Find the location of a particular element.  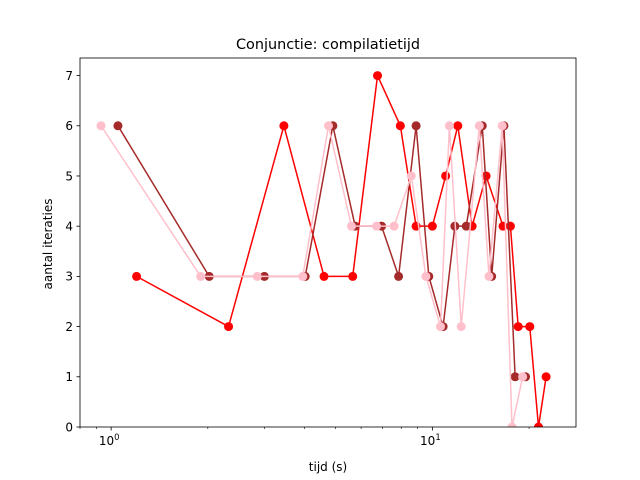

y-tick-label: 7 is located at coordinates (69, 76).